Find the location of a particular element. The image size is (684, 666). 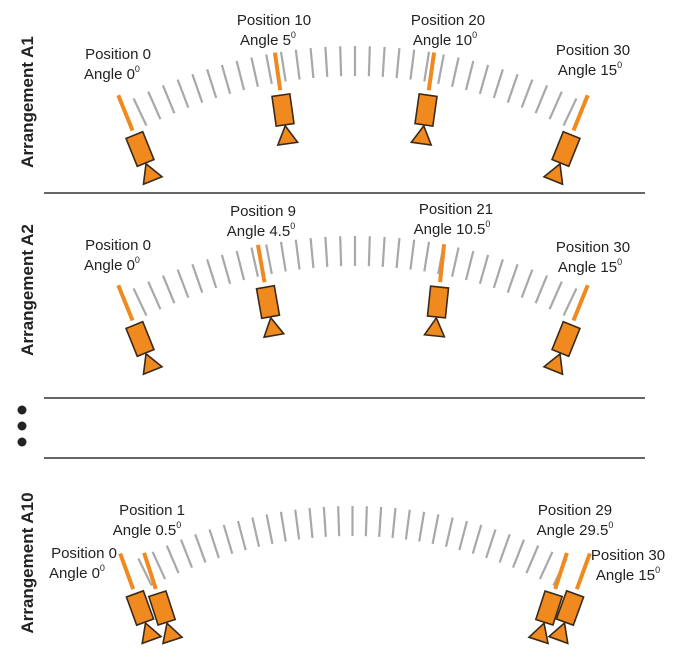

marker-label-a10-p1: Position 1 Angle 0.50 is located at coordinates (149, 520).